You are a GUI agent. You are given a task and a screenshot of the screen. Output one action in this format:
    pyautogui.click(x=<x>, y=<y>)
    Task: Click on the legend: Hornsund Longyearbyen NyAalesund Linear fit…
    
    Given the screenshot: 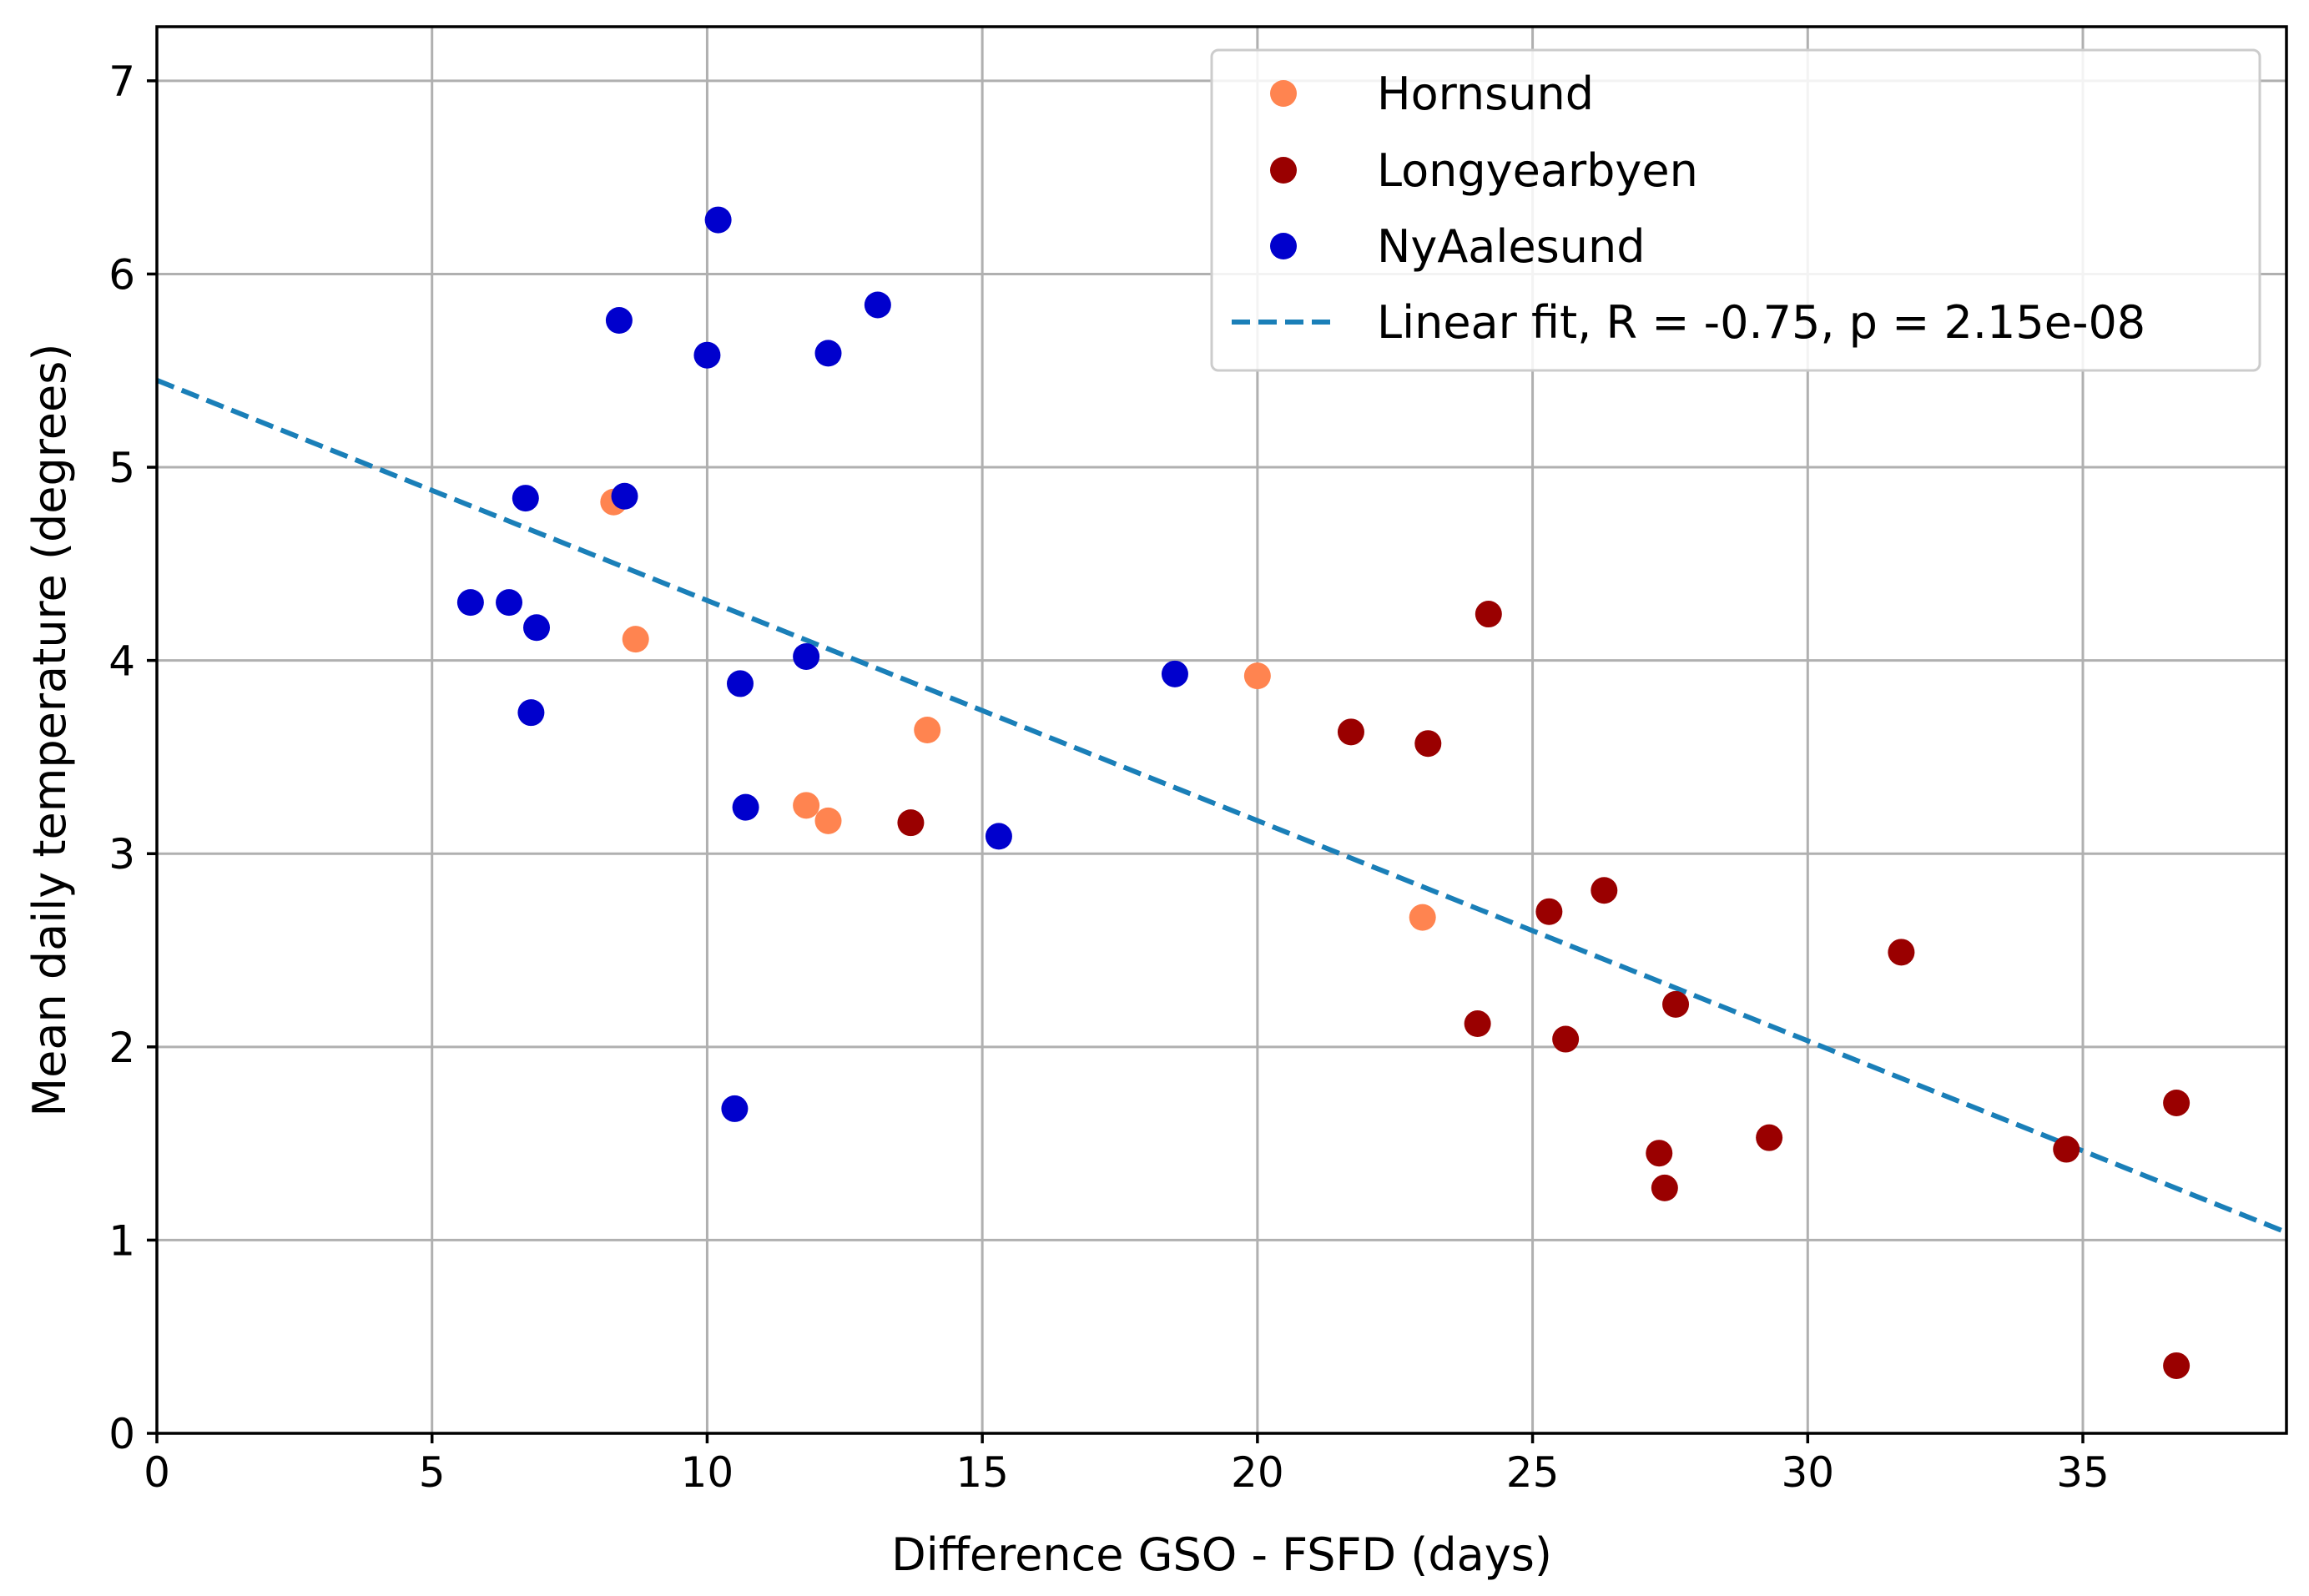 What is the action you would take?
    pyautogui.click(x=1735, y=210)
    